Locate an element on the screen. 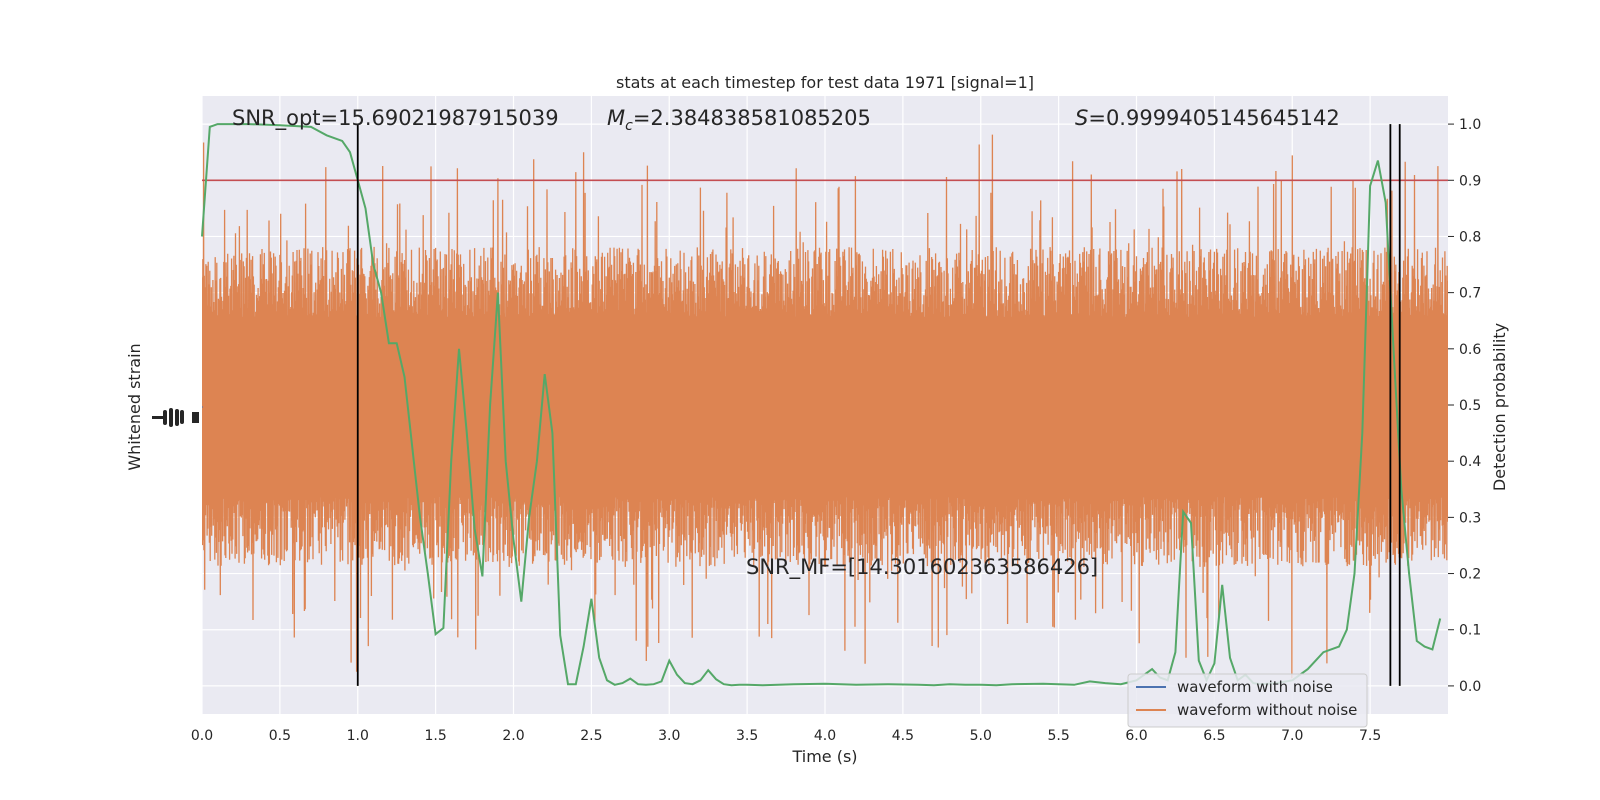 The height and width of the screenshot is (800, 1600). x-tick-label: 1.5 is located at coordinates (435, 736).